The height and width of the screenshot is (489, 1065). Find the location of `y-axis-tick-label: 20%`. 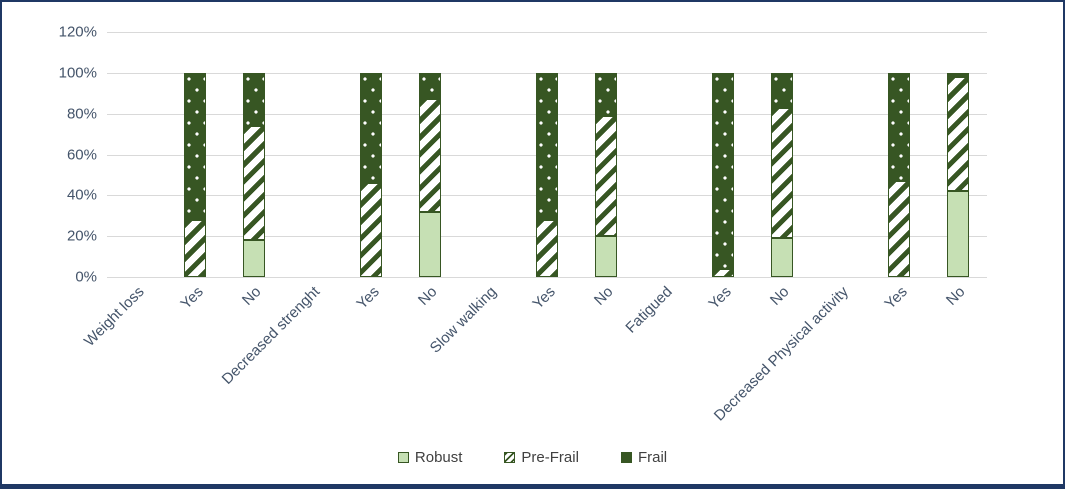

y-axis-tick-label: 20% is located at coordinates (81, 236).